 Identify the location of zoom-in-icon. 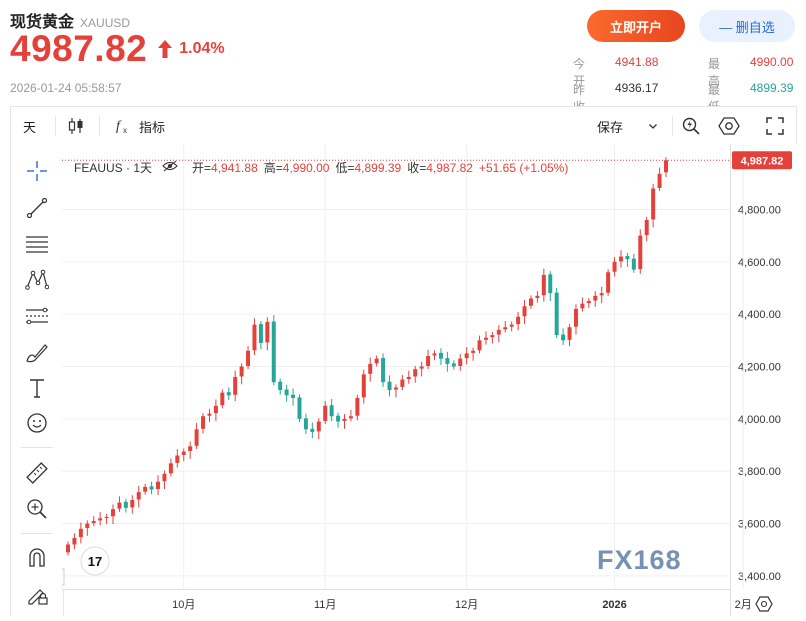
(37, 509).